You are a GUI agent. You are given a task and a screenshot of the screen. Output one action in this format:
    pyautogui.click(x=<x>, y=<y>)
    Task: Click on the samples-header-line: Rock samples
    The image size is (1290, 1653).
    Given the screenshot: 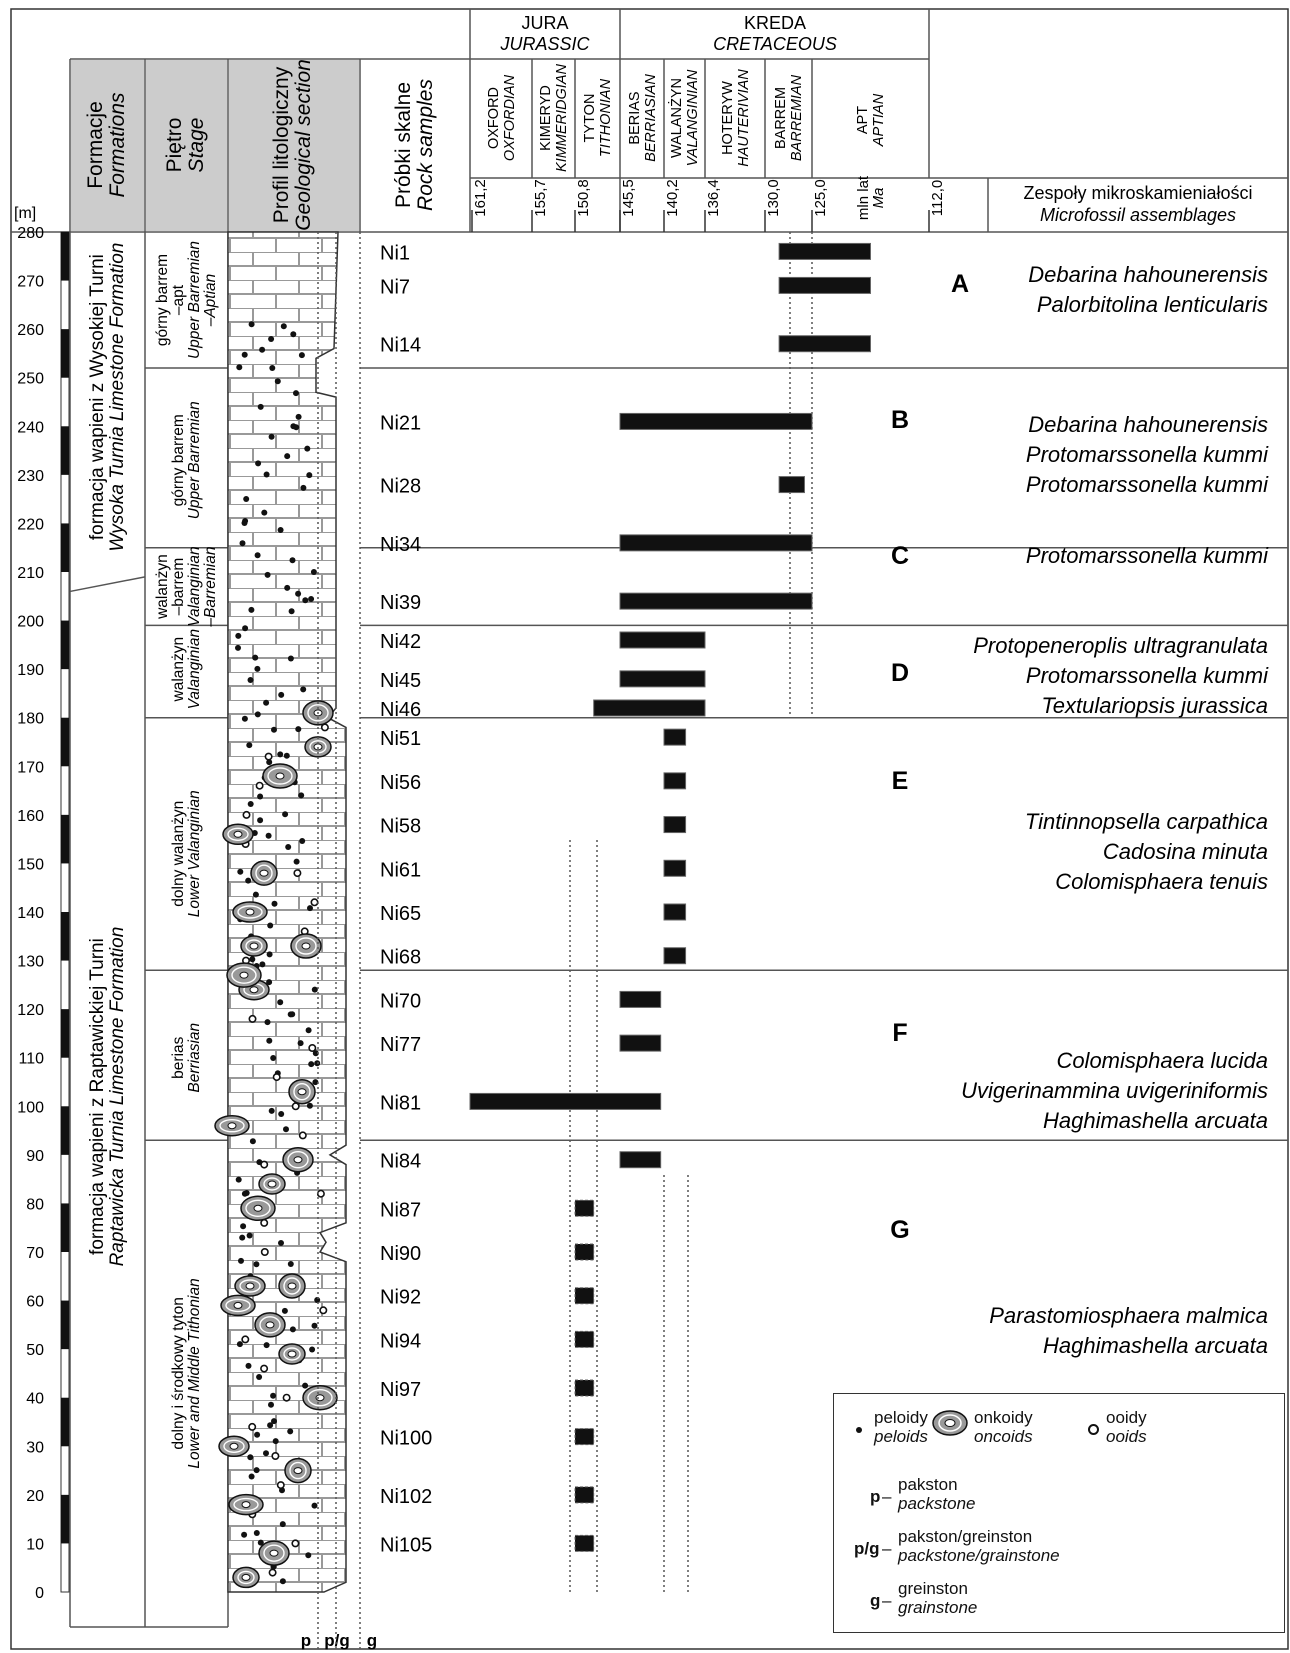 What is the action you would take?
    pyautogui.click(x=425, y=145)
    